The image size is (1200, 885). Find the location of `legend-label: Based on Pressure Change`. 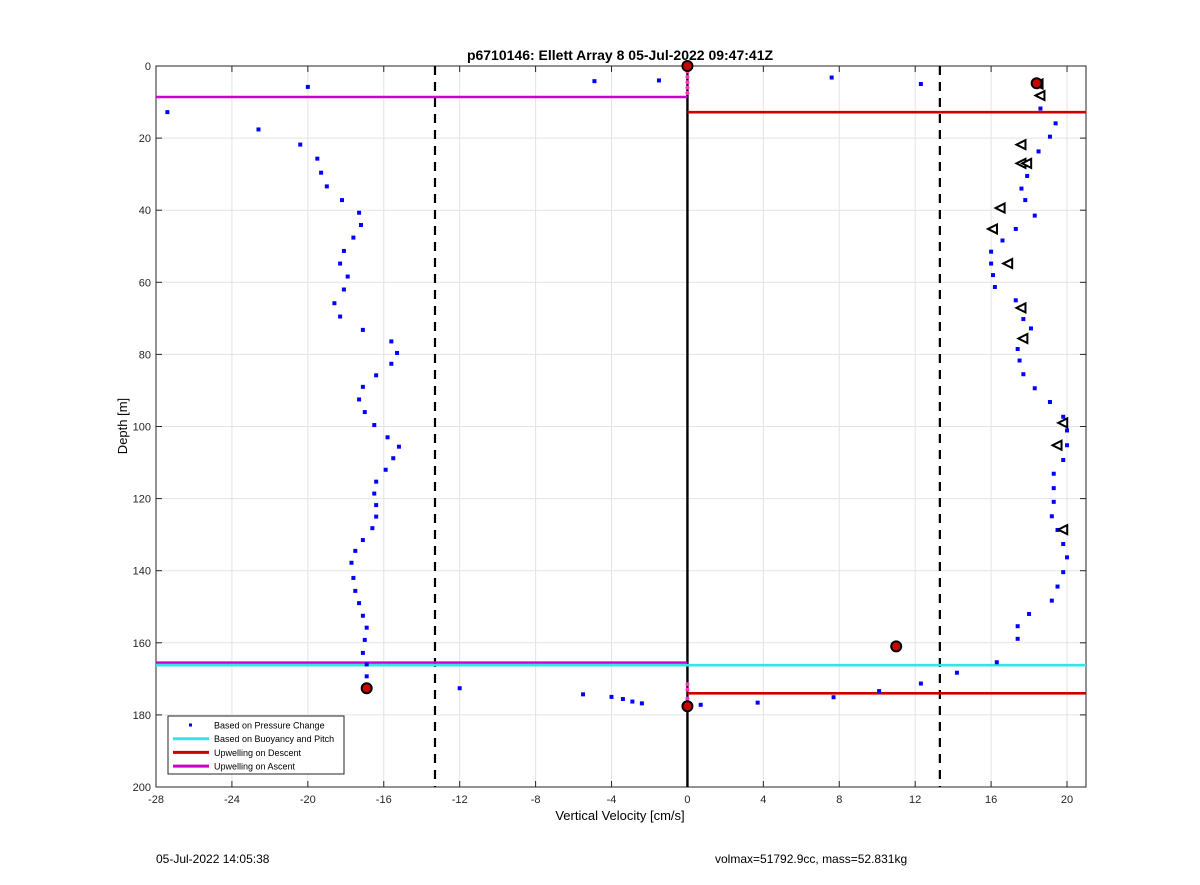

legend-label: Based on Pressure Change is located at coordinates (269, 726).